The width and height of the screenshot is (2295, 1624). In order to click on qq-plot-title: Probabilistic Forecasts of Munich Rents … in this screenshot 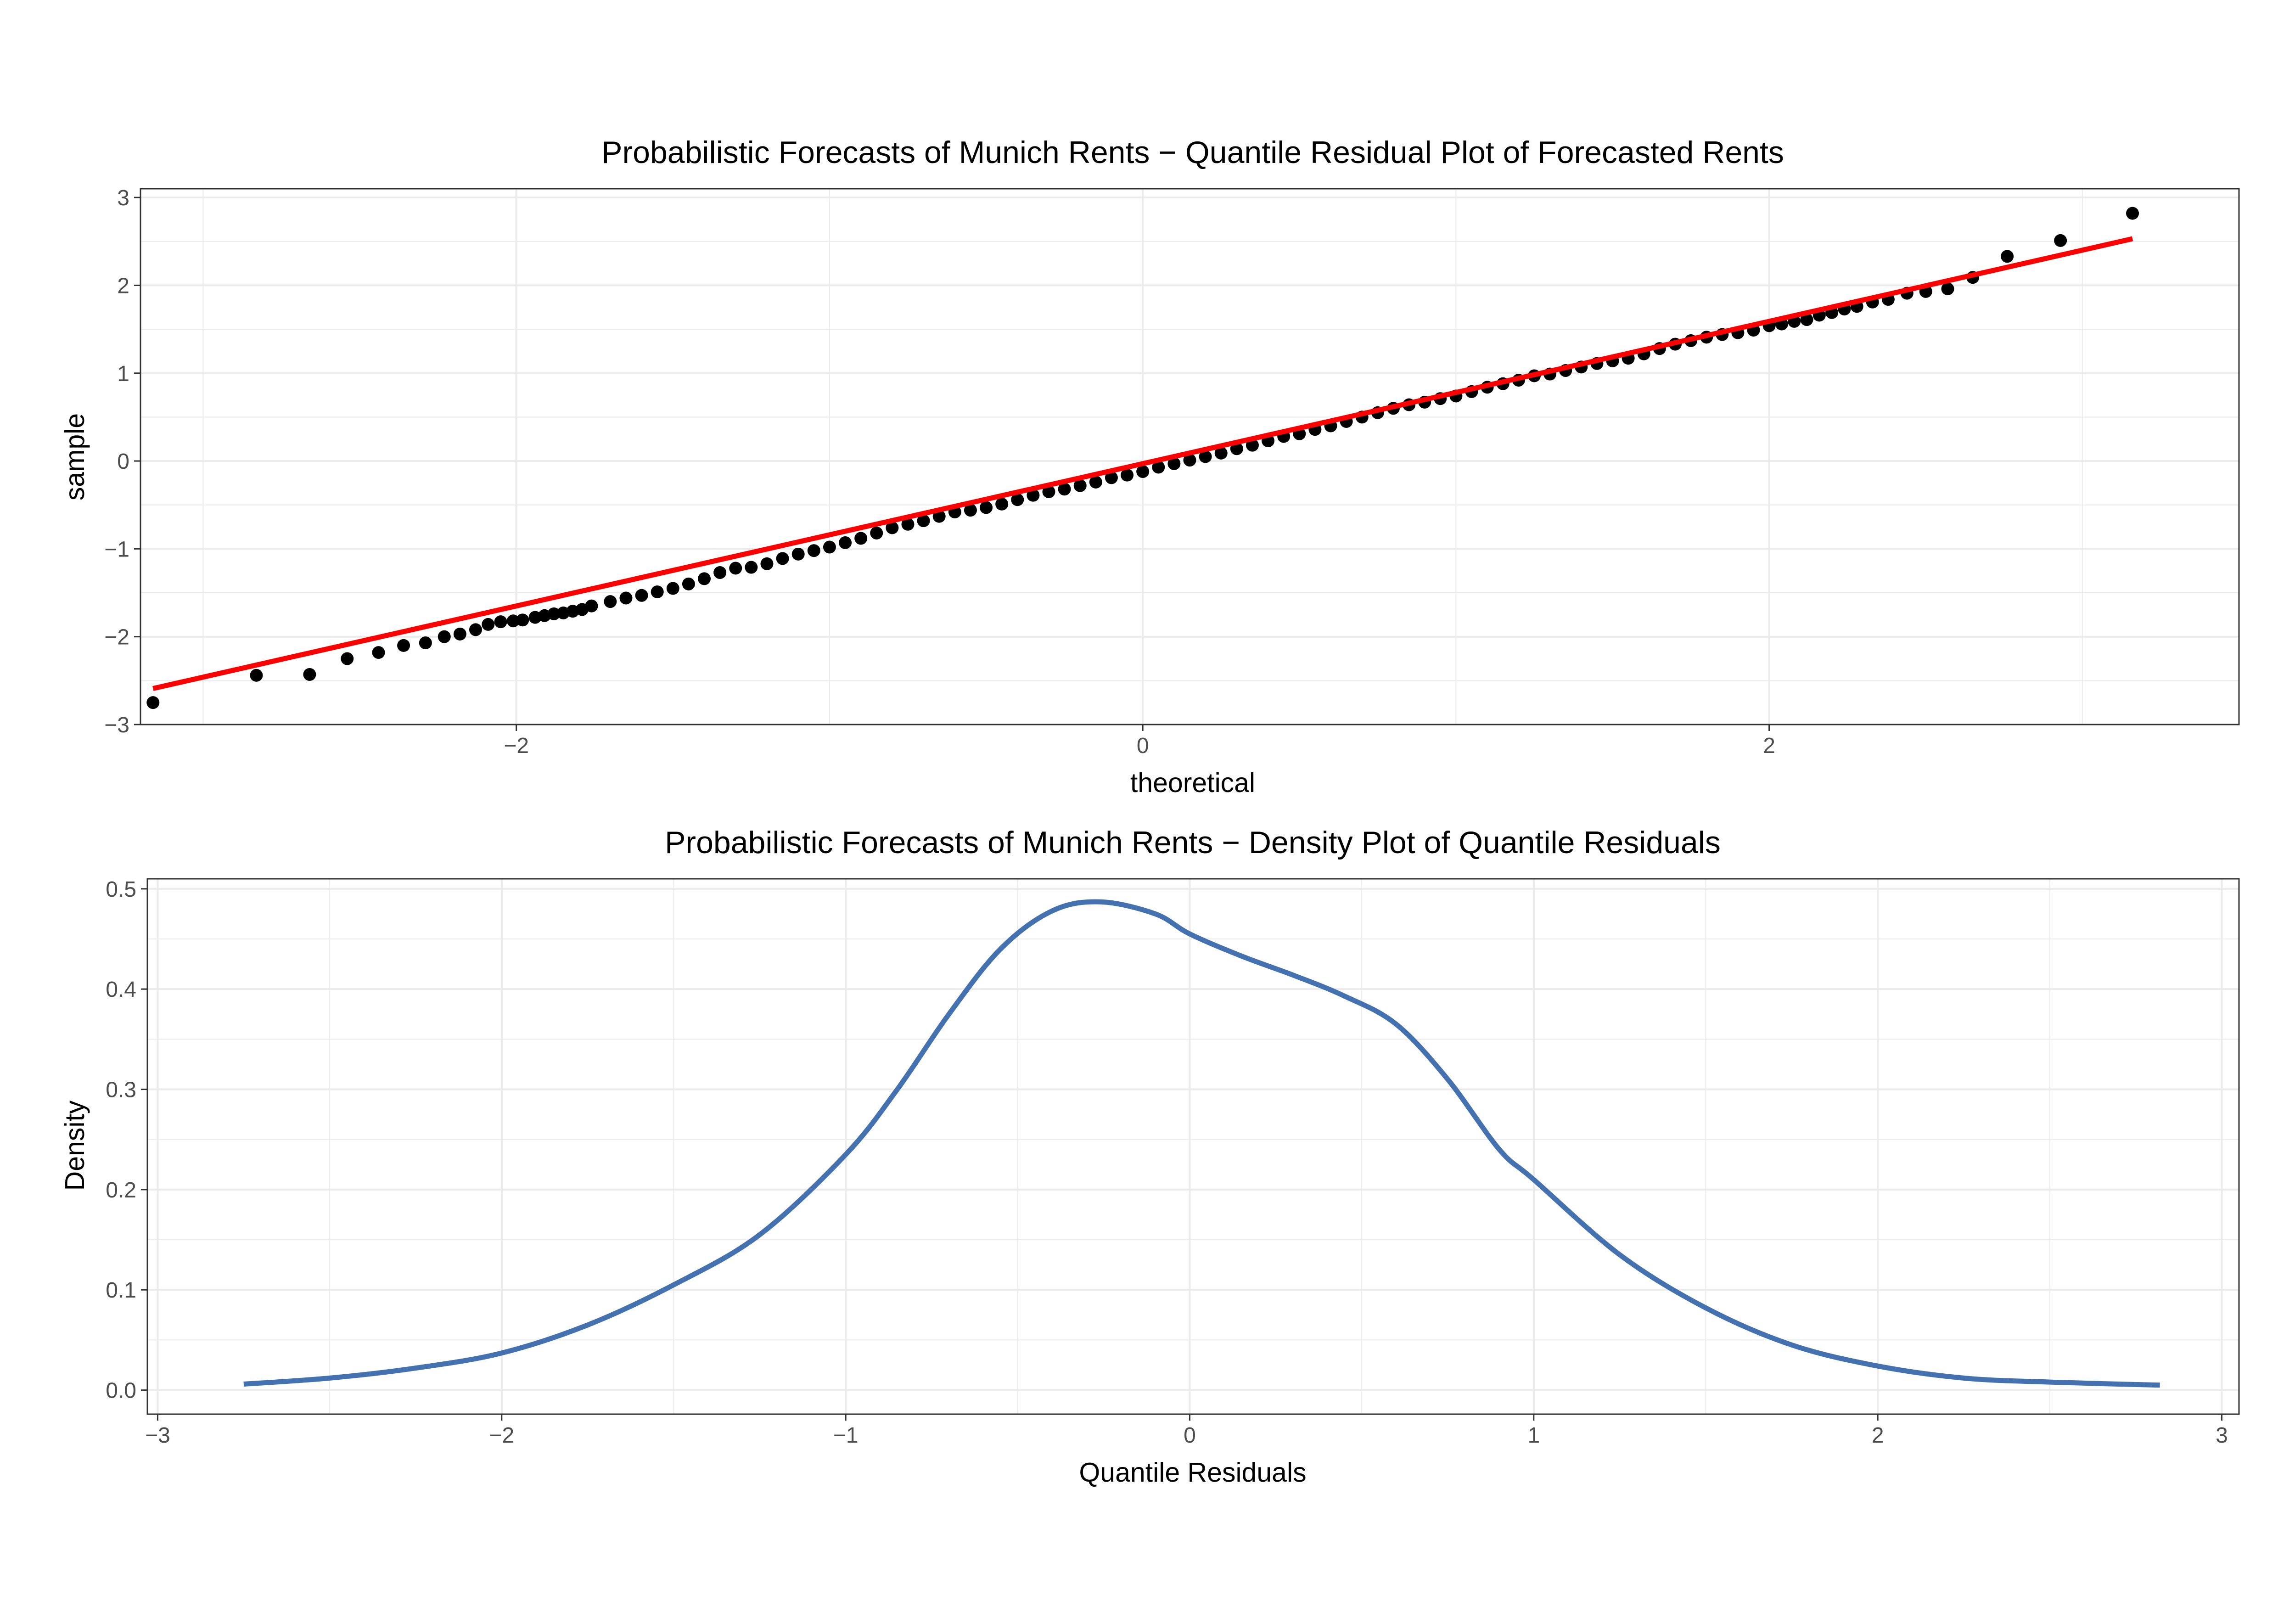, I will do `click(1192, 152)`.